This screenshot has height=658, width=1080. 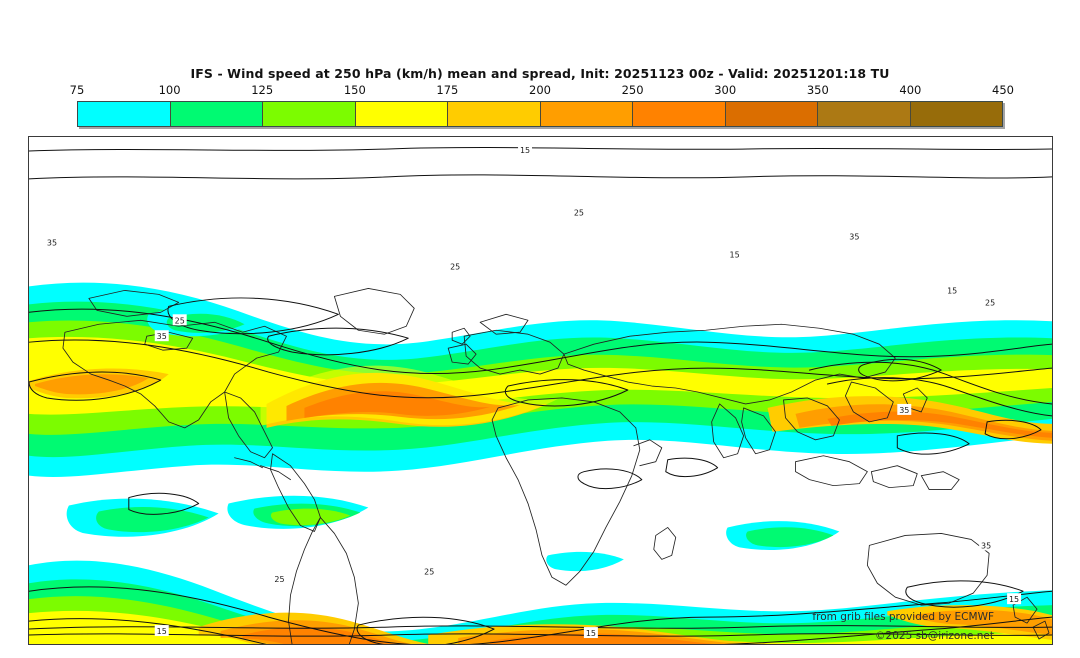 I want to click on colorbar-tick-400: 400, so click(x=910, y=90).